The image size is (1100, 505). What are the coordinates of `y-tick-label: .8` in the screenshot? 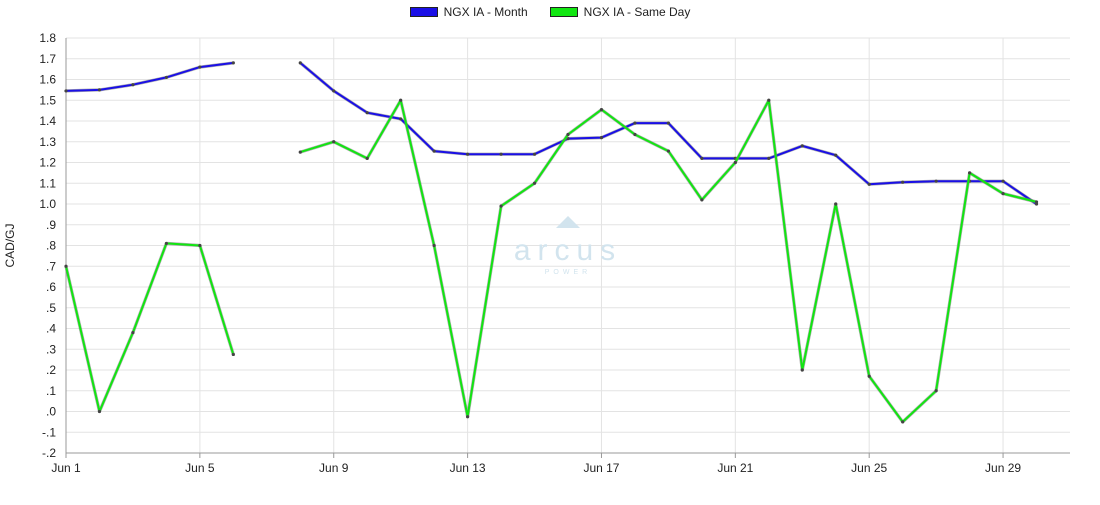 It's located at (51, 246).